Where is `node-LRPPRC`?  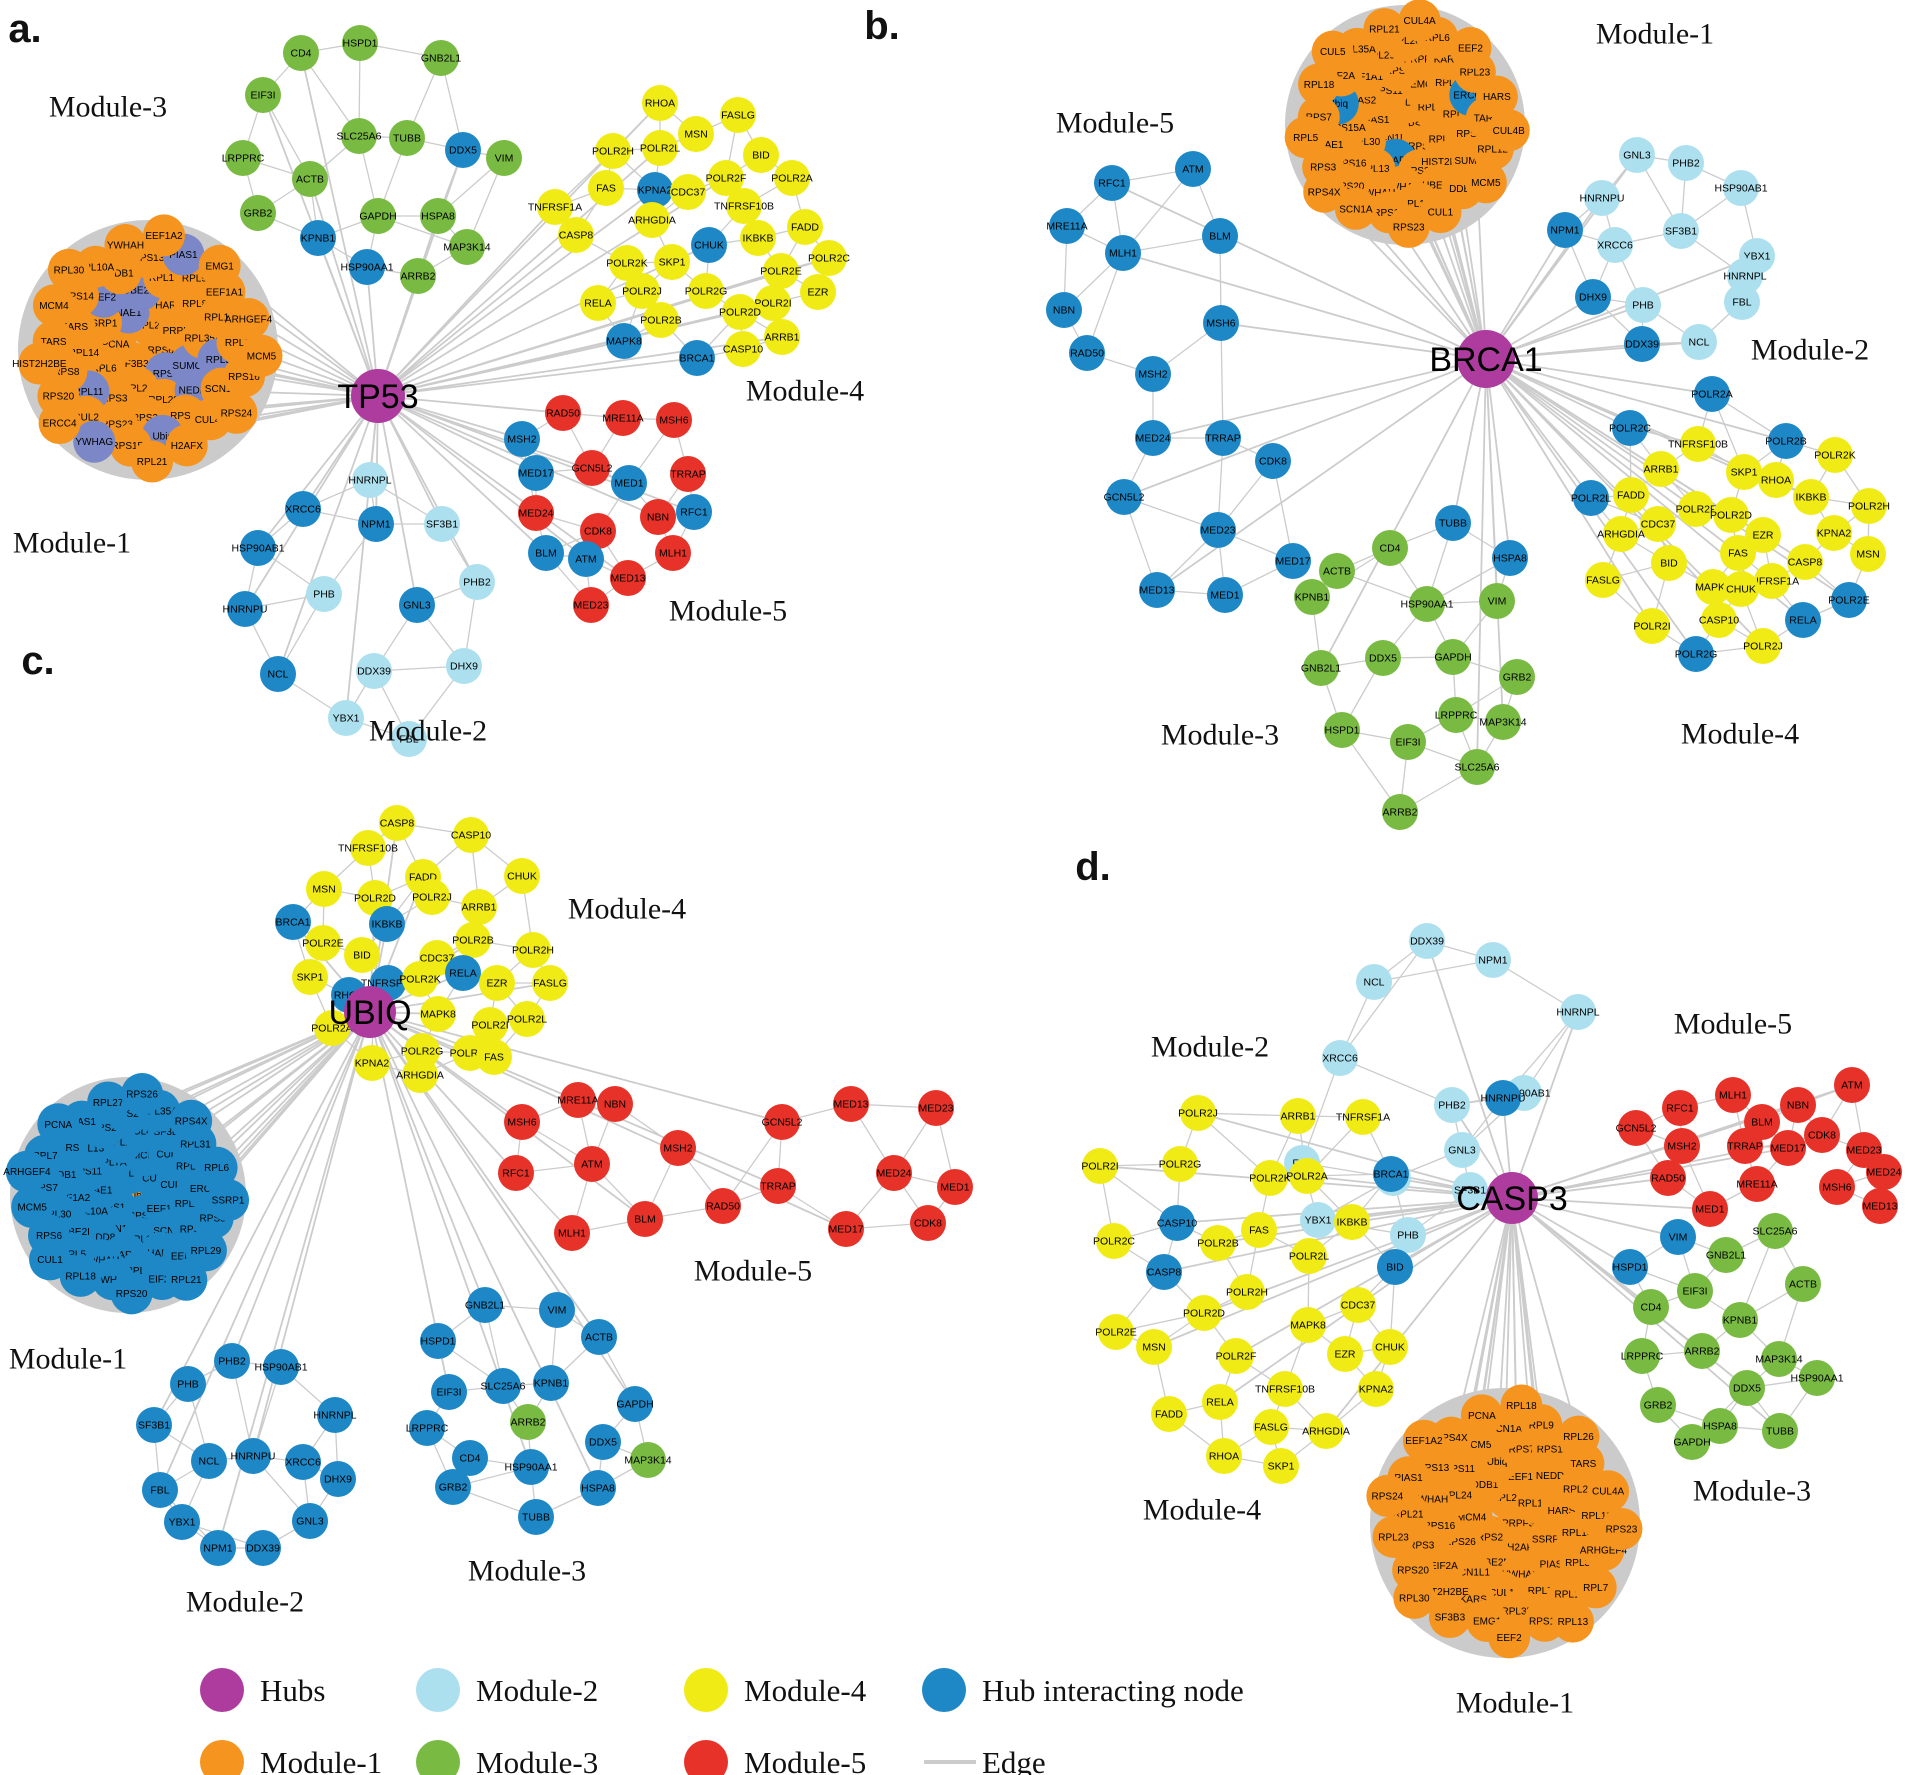 node-LRPPRC is located at coordinates (1456, 715).